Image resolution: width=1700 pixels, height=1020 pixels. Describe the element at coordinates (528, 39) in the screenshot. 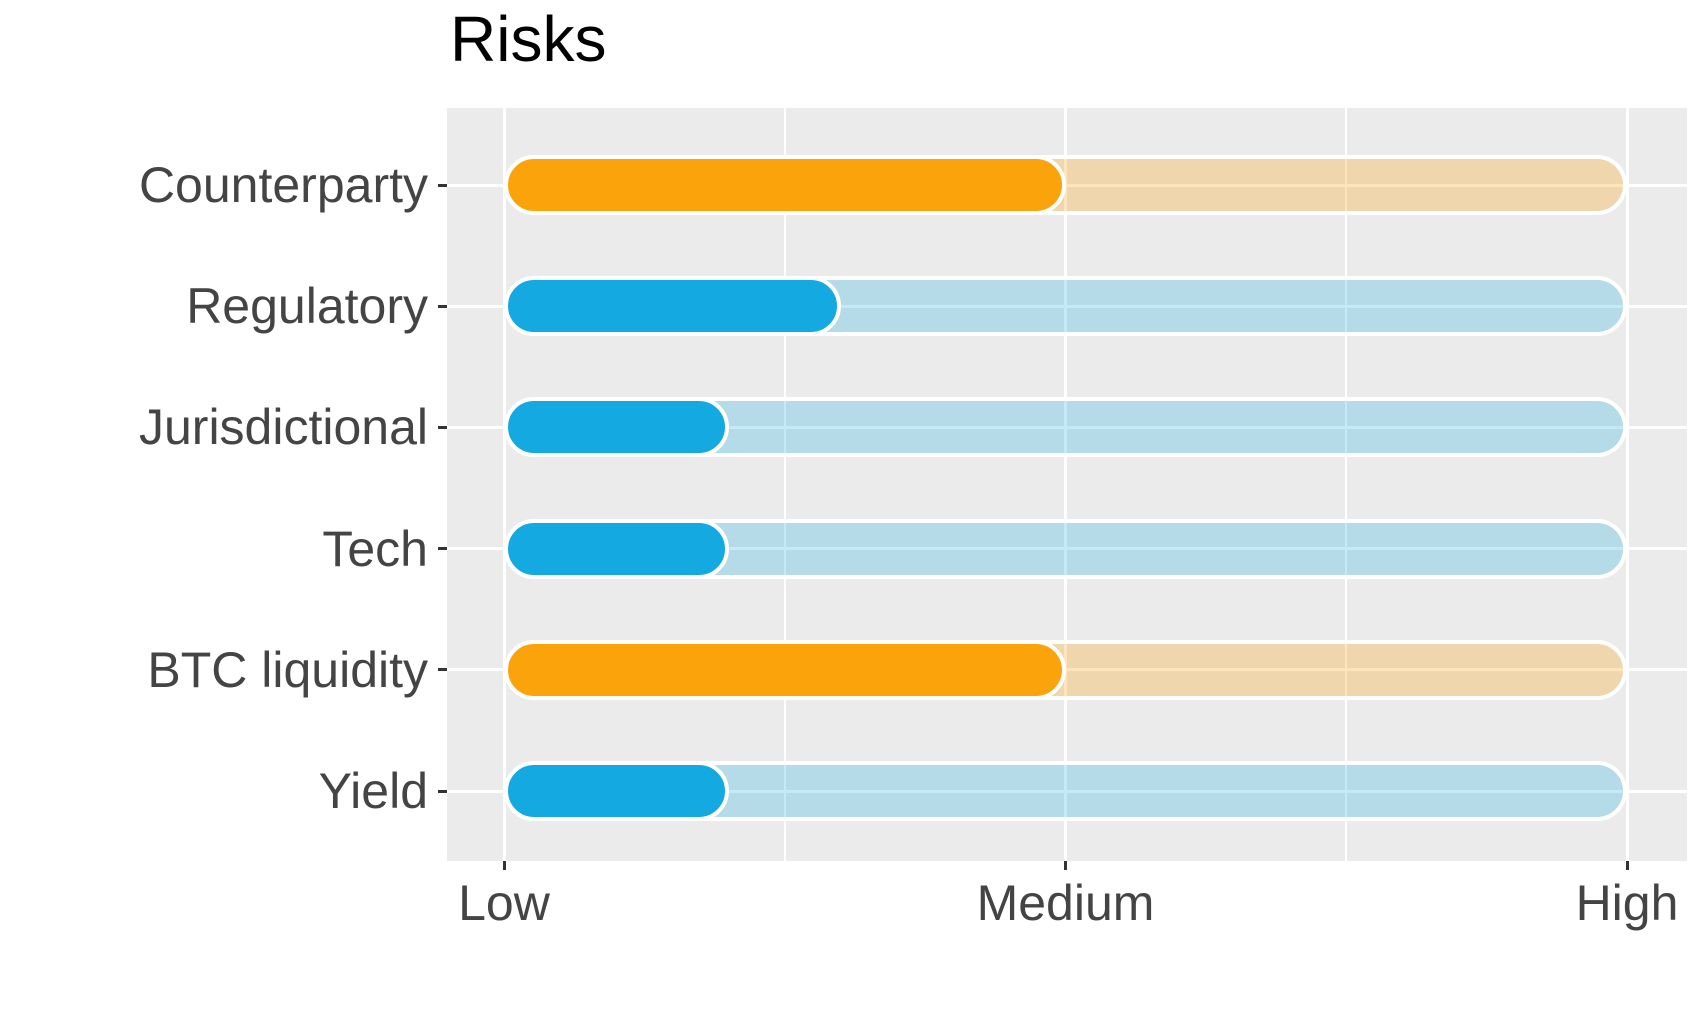

I see `chart-title: Risks` at that location.